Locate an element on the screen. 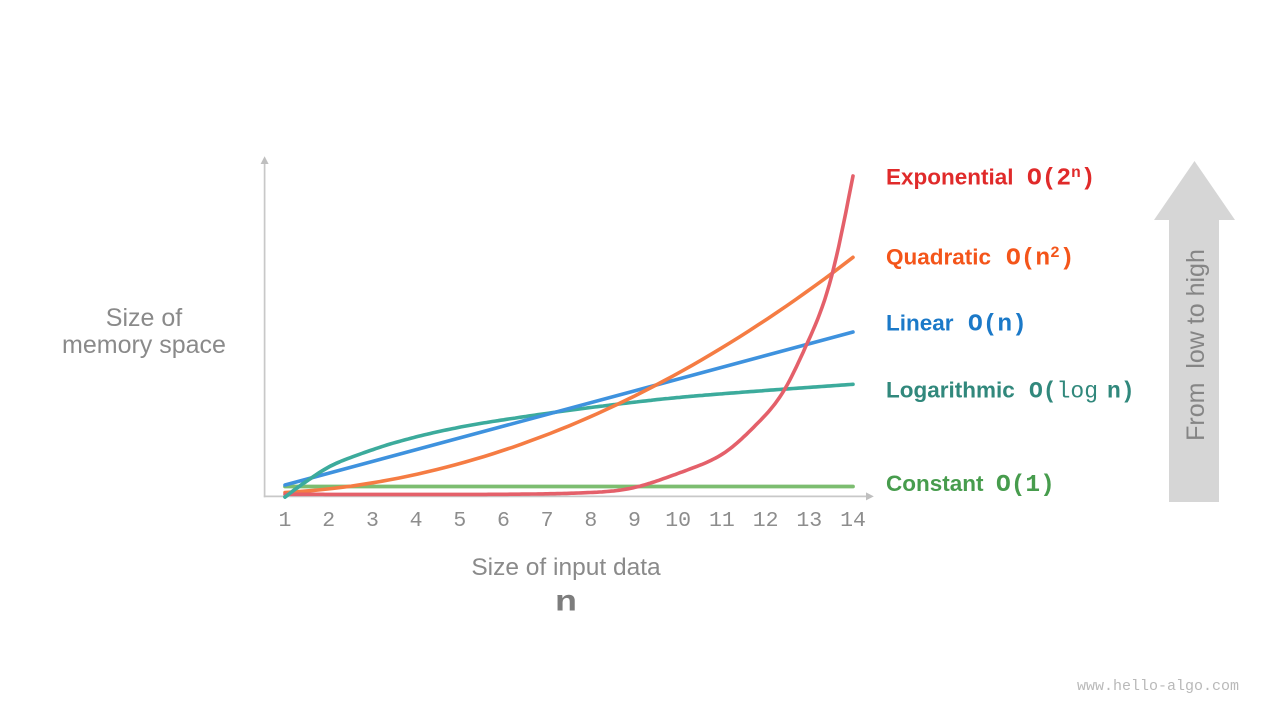  svg-text: 1 is located at coordinates (285, 521).